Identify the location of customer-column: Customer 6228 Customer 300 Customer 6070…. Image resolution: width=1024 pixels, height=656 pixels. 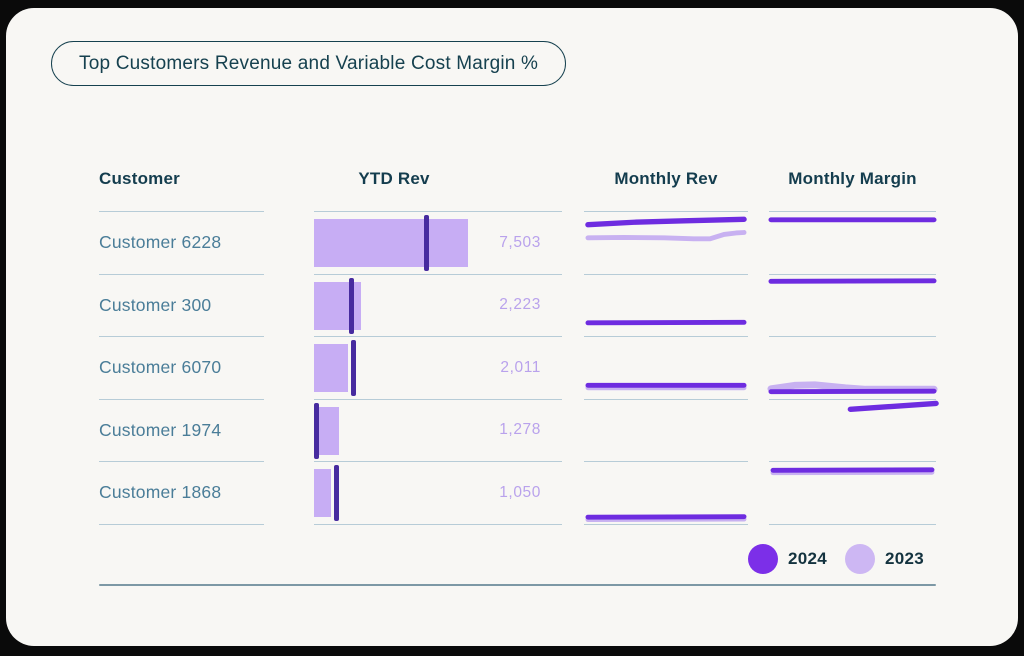
(181, 368).